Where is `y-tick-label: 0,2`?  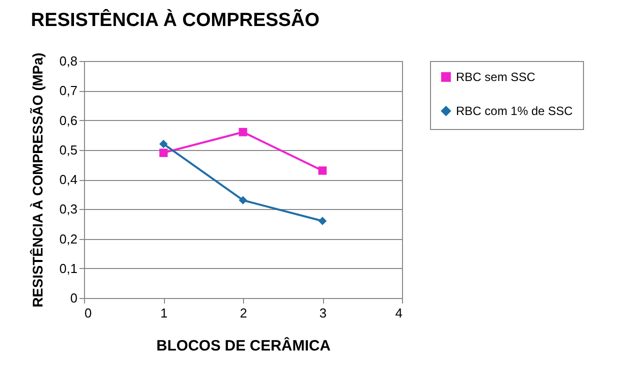 y-tick-label: 0,2 is located at coordinates (68, 238).